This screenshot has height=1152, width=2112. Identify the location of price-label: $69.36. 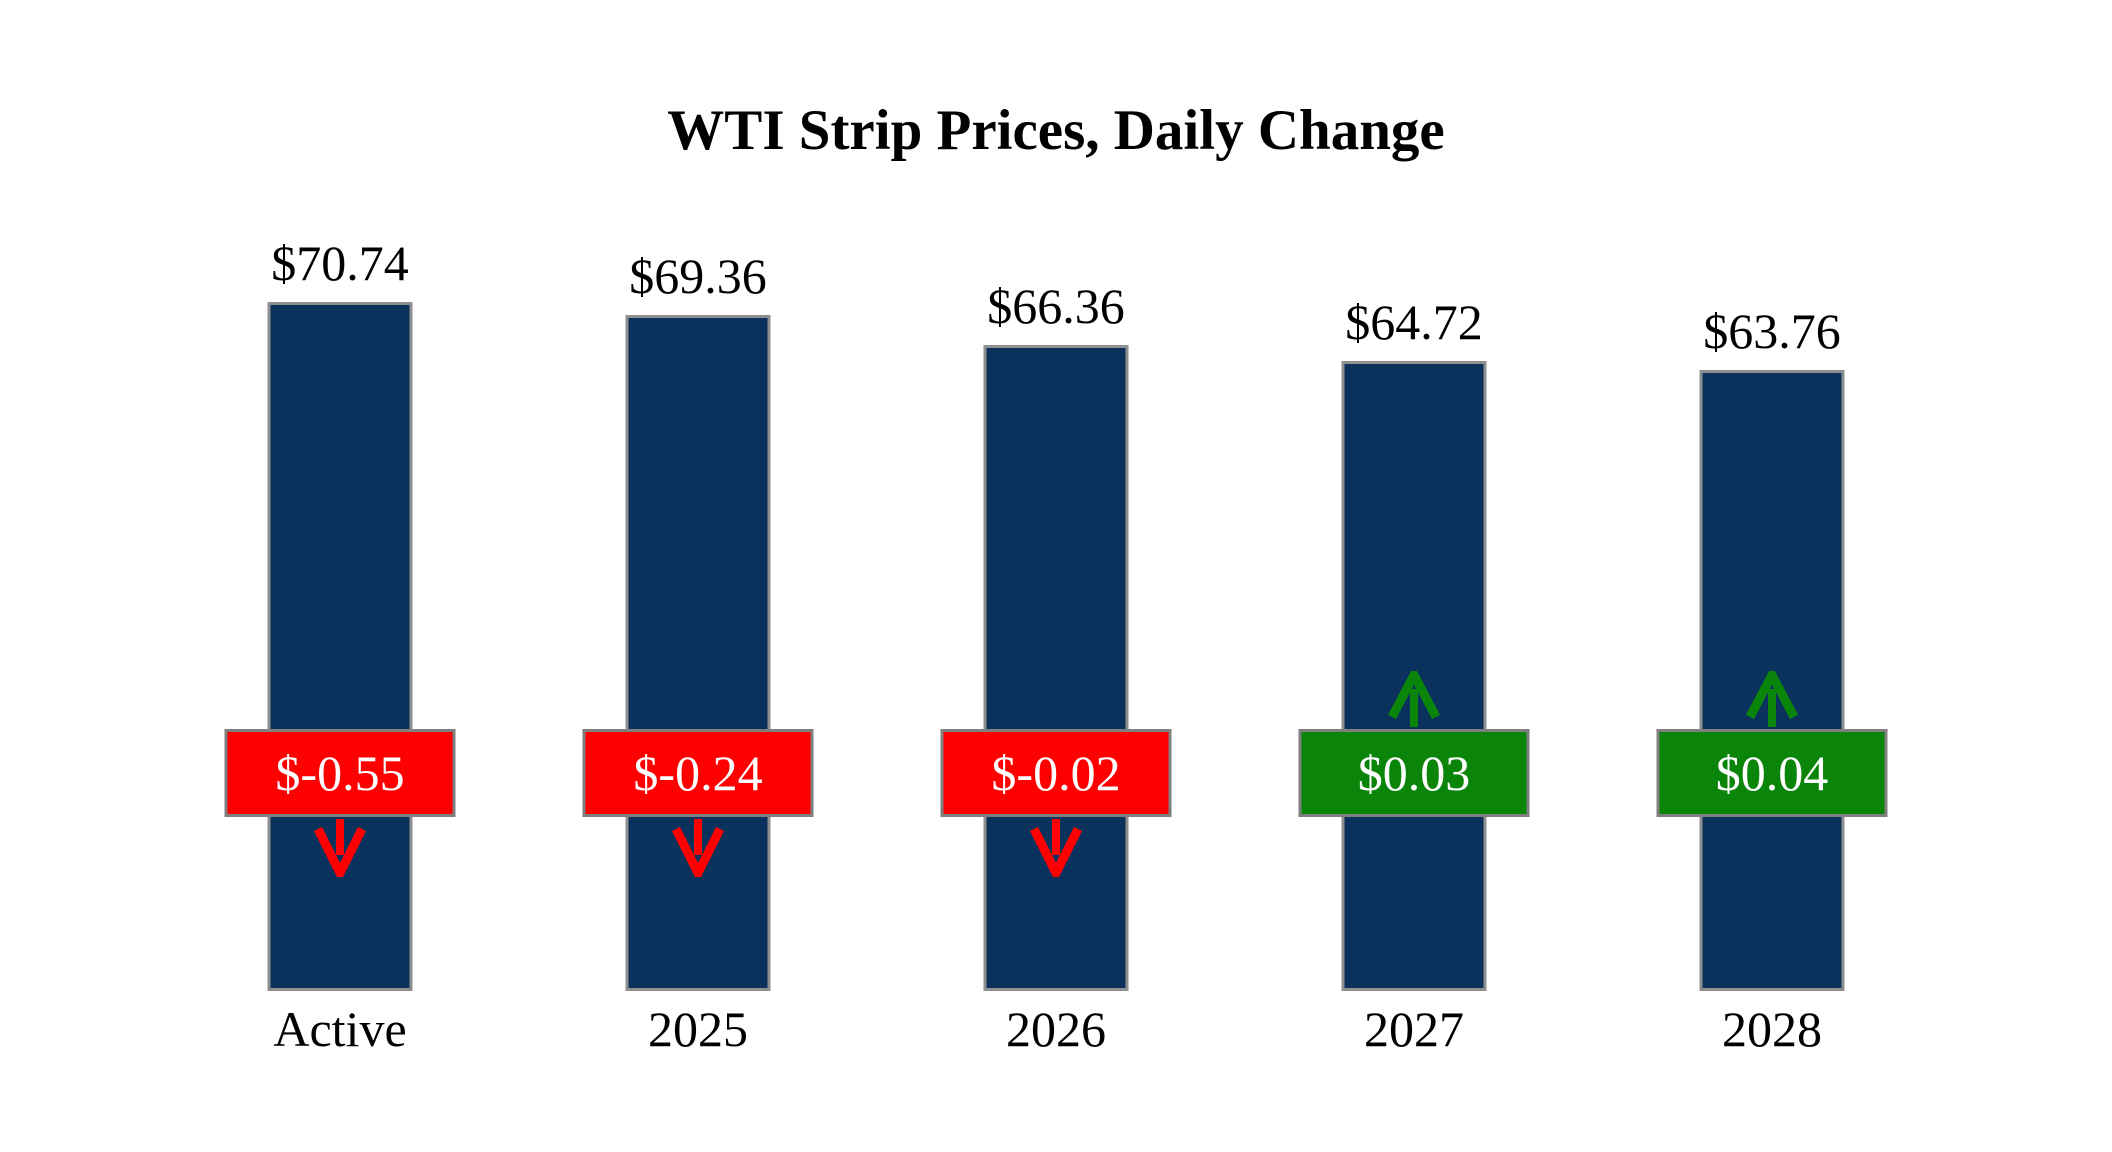
(698, 276).